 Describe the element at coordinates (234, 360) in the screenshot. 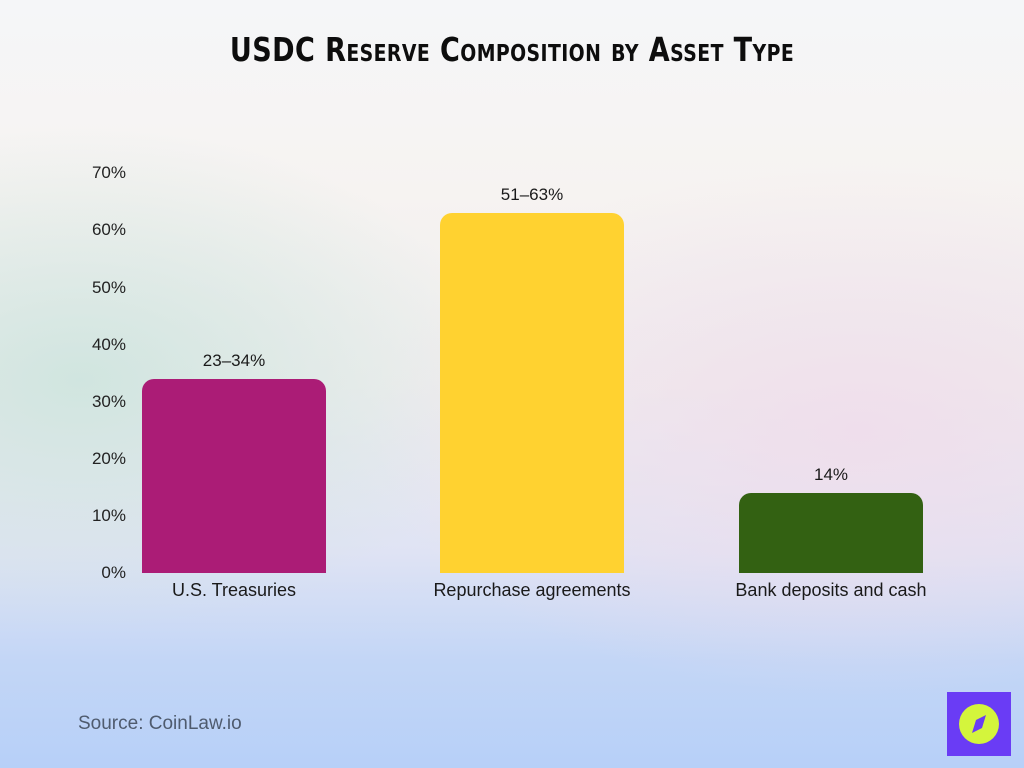

I see `value-label-treasuries: 23–34%` at that location.